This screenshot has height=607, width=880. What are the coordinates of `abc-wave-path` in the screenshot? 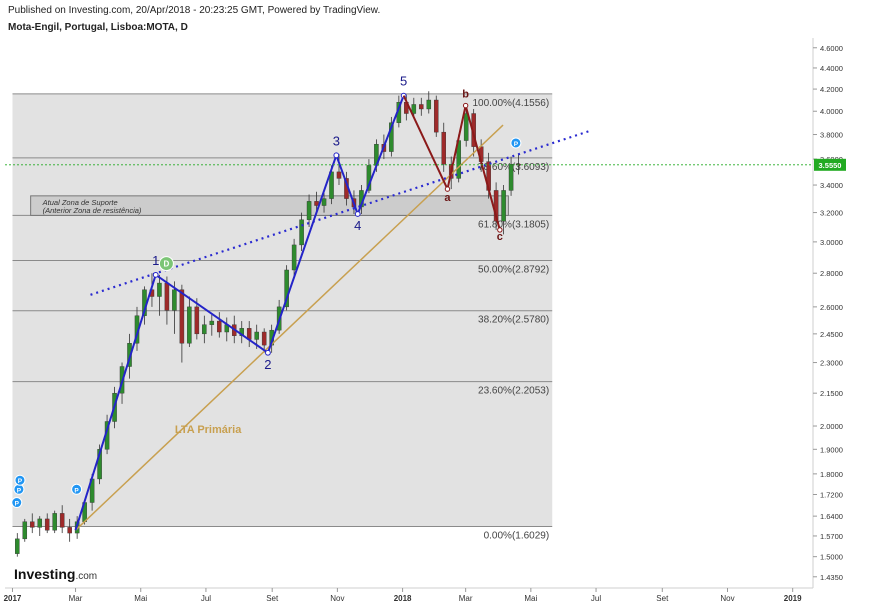 It's located at (451, 163).